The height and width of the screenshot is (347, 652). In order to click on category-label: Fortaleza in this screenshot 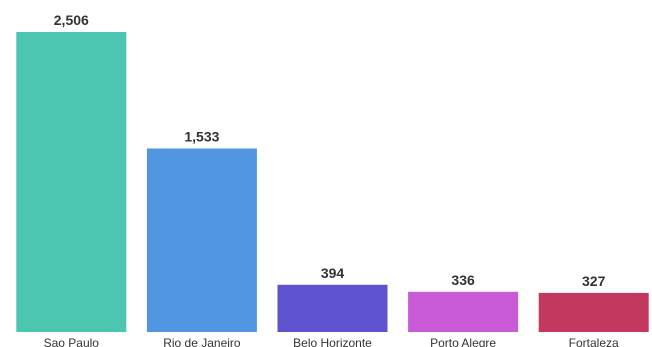, I will do `click(594, 341)`.